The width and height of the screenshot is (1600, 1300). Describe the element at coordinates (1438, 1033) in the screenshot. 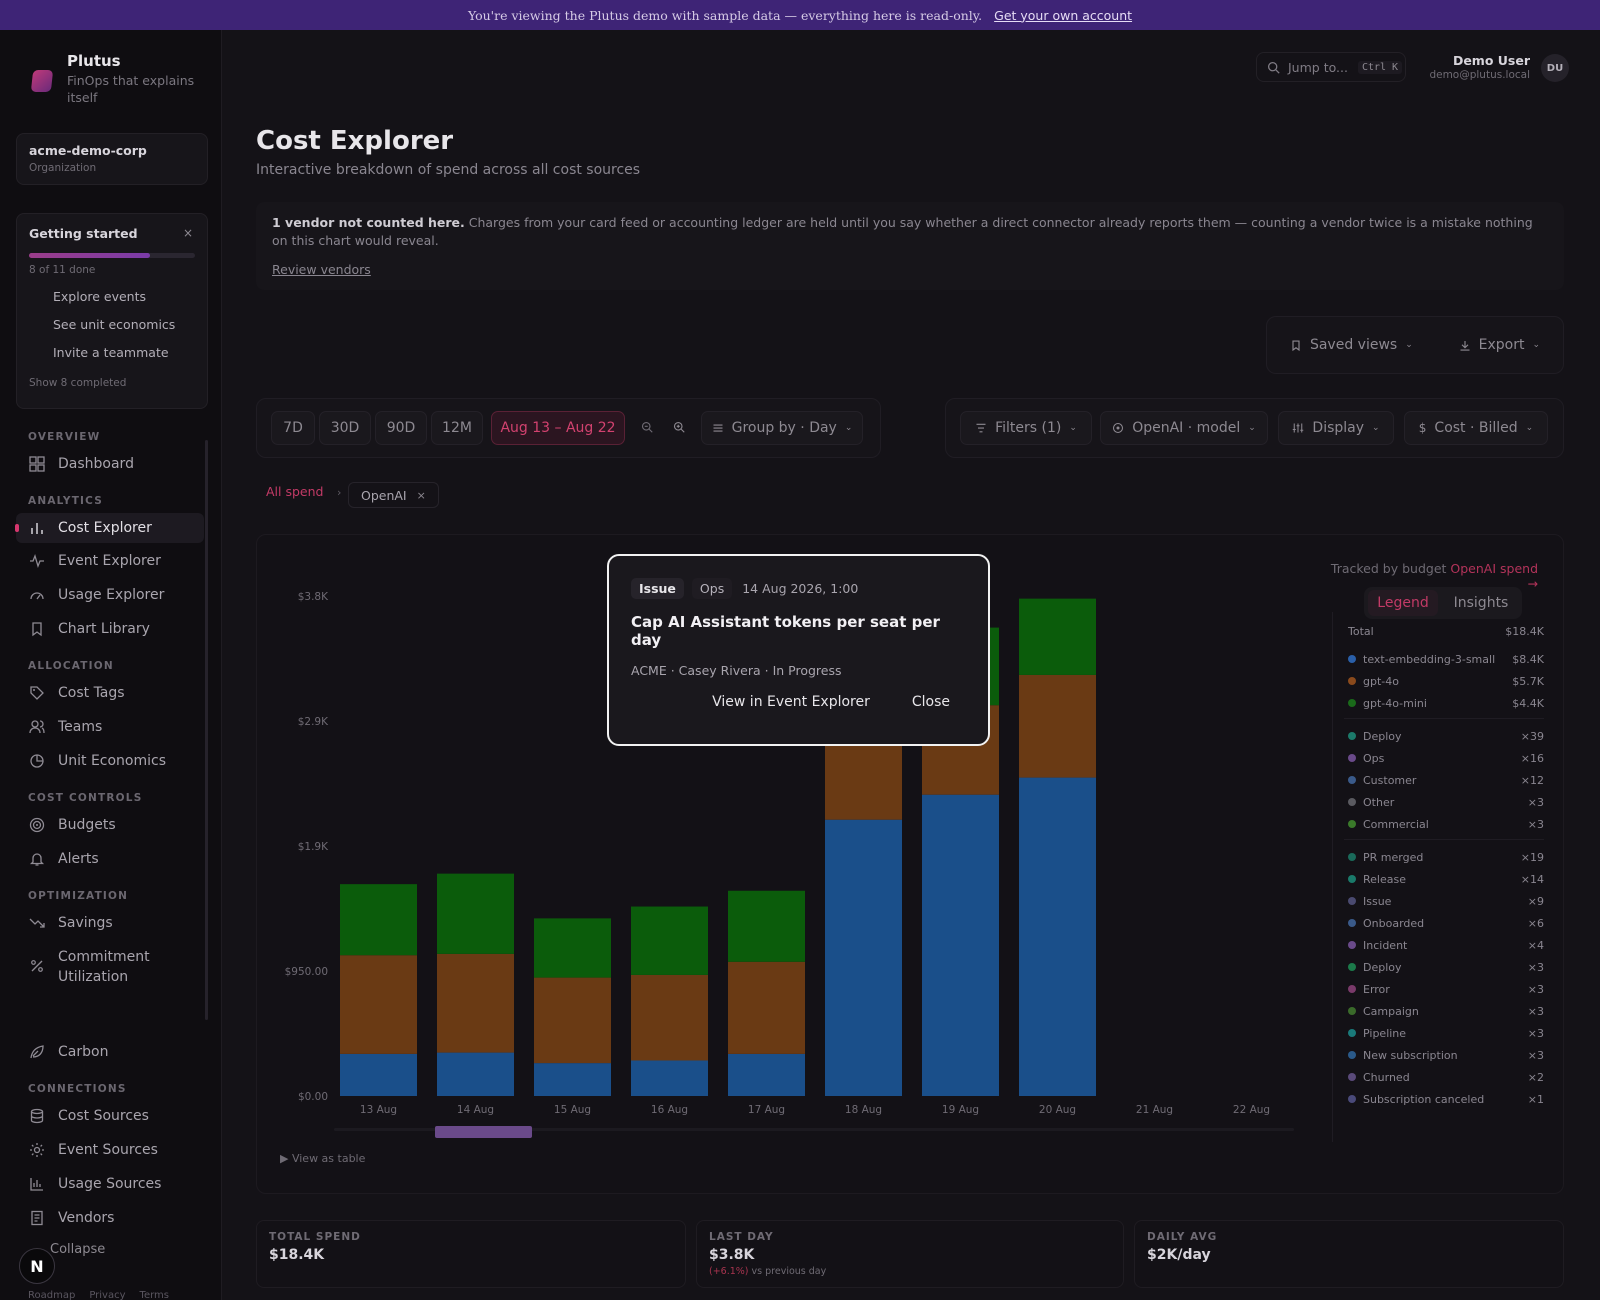

I see `legend-item-event: Pipeline ×3` at that location.